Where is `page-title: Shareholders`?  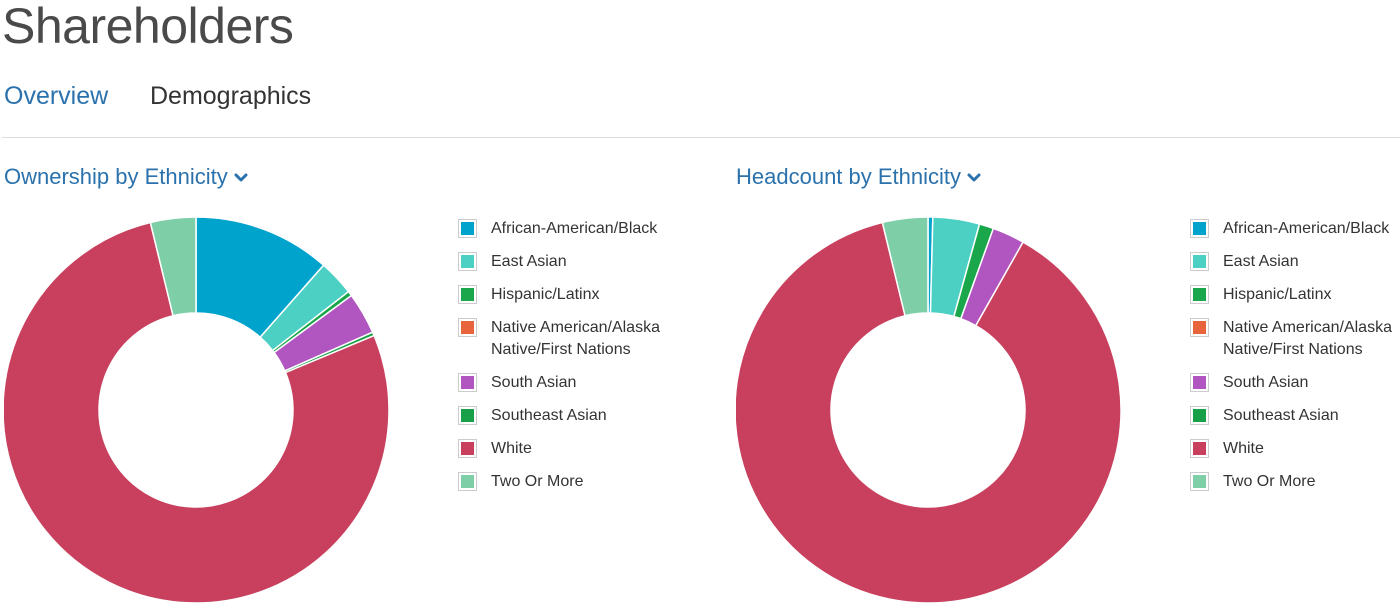
page-title: Shareholders is located at coordinates (148, 27).